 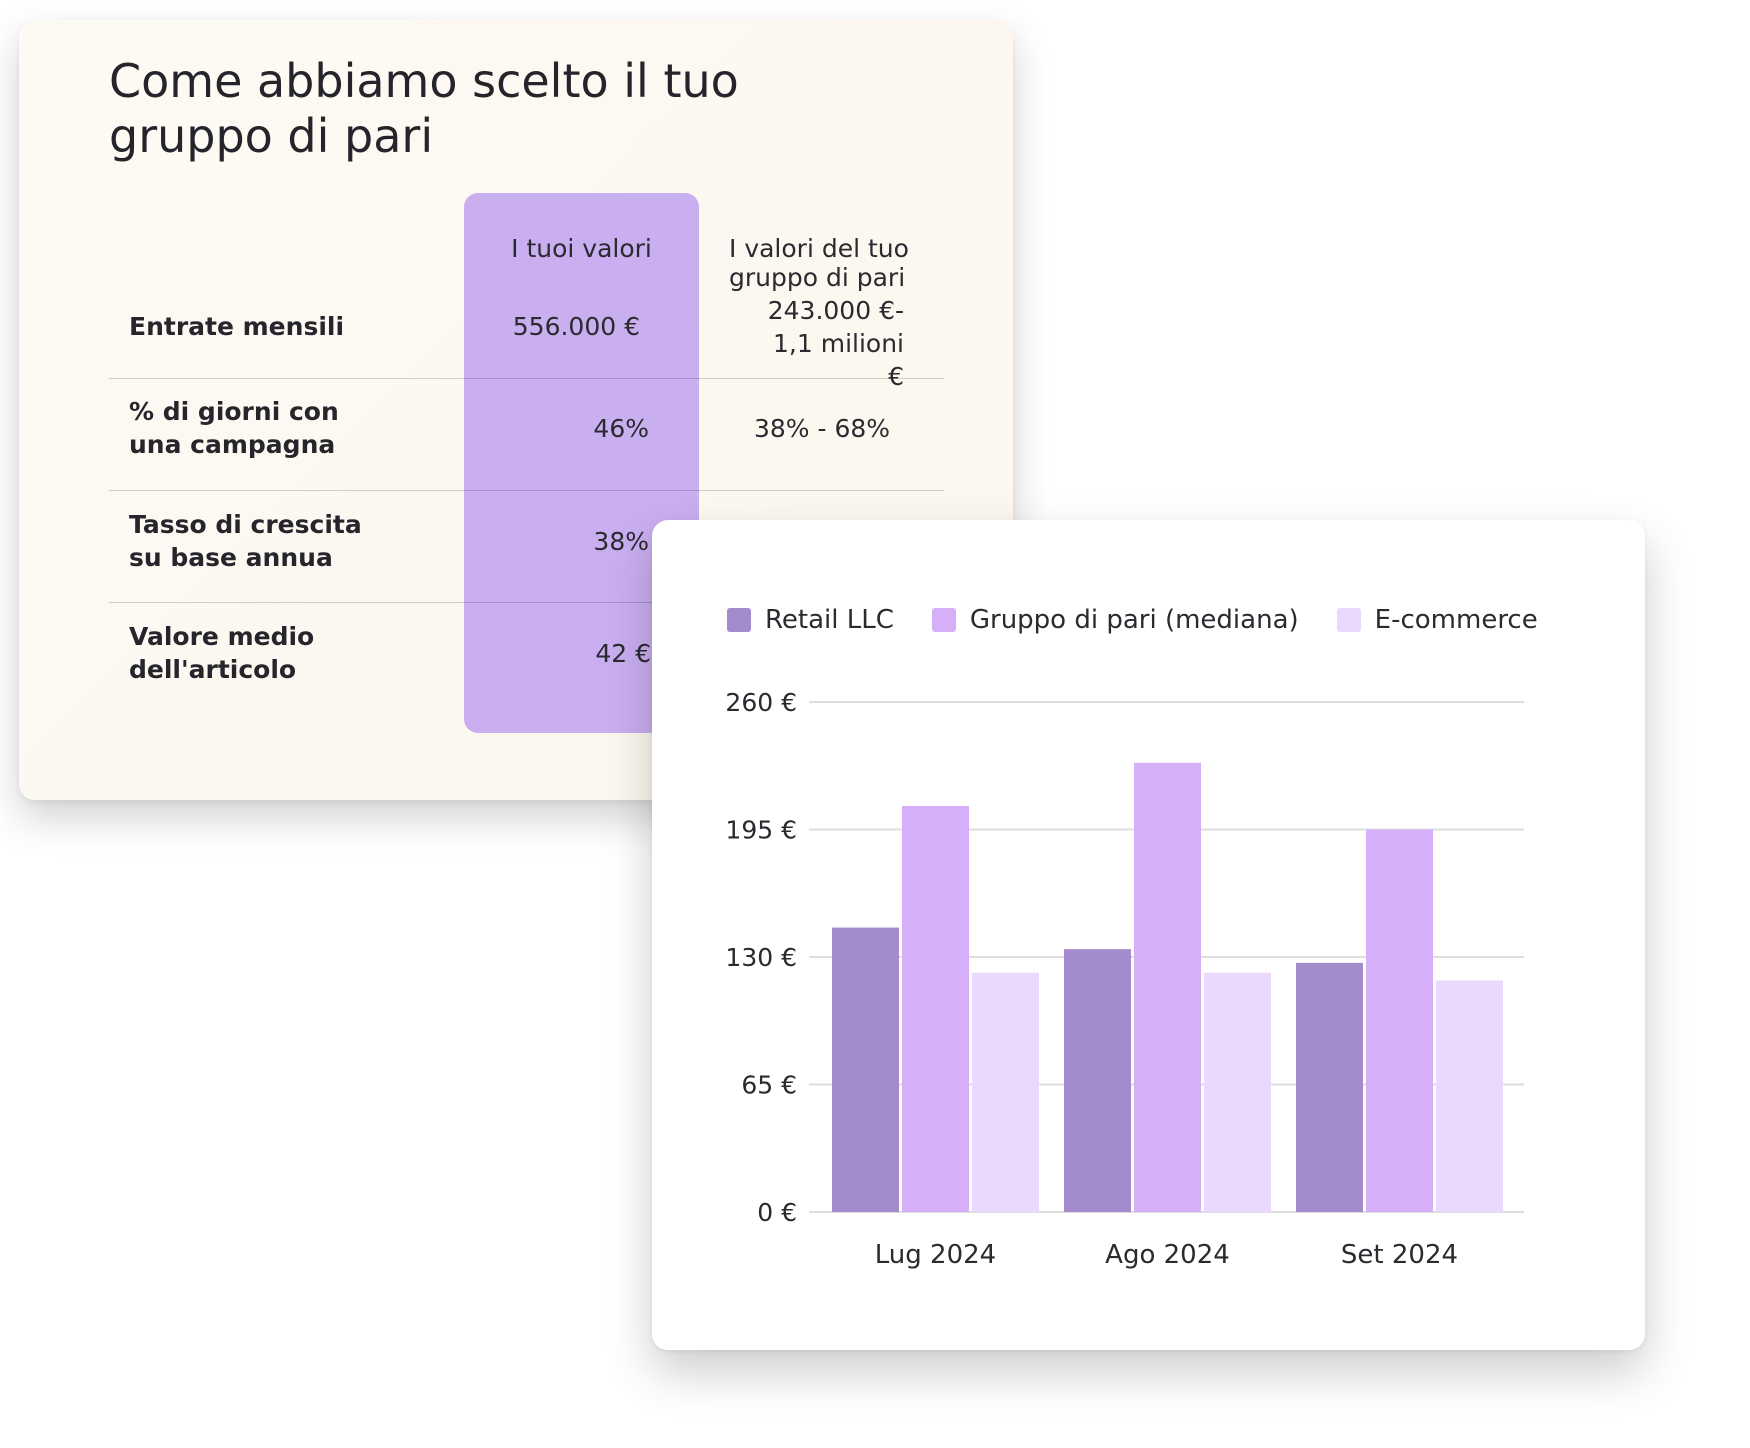 What do you see at coordinates (761, 702) in the screenshot?
I see `y-tick-label: 260 €` at bounding box center [761, 702].